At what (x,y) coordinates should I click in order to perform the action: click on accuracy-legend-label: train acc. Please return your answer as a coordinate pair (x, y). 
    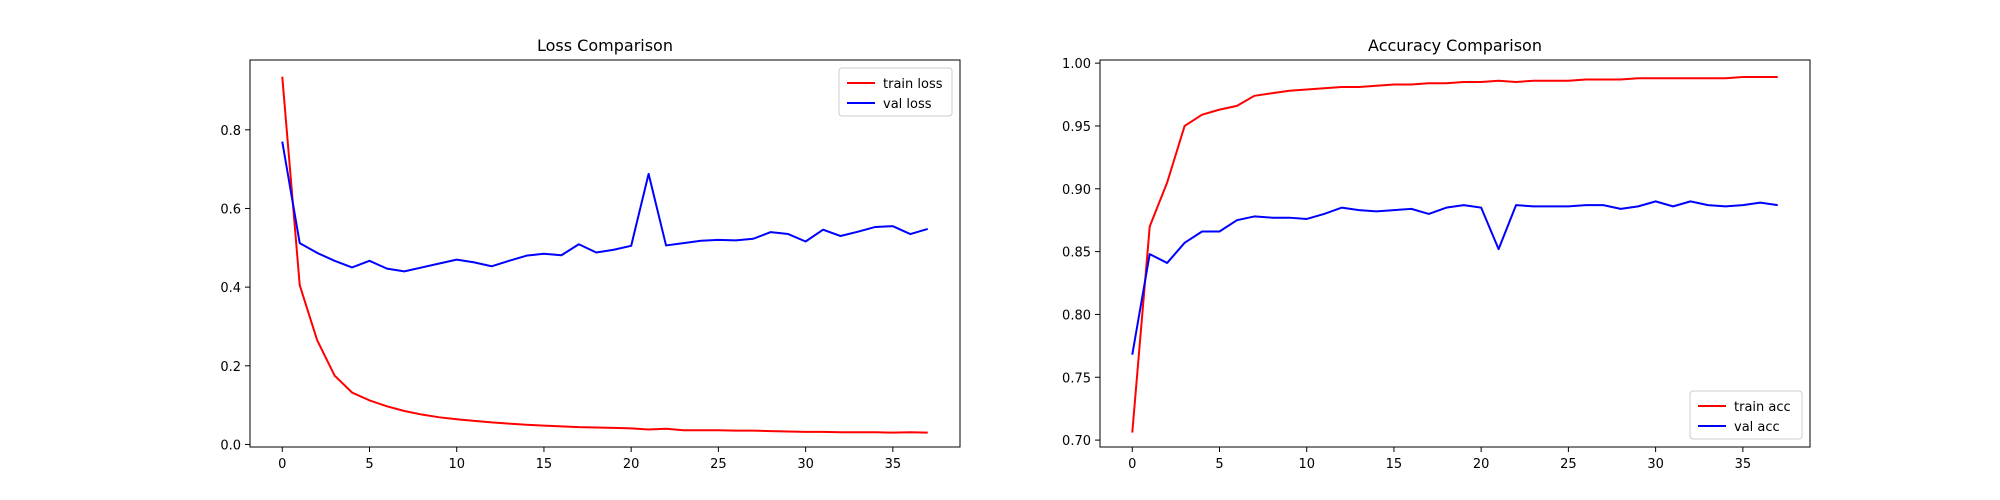
    Looking at the image, I should click on (1762, 407).